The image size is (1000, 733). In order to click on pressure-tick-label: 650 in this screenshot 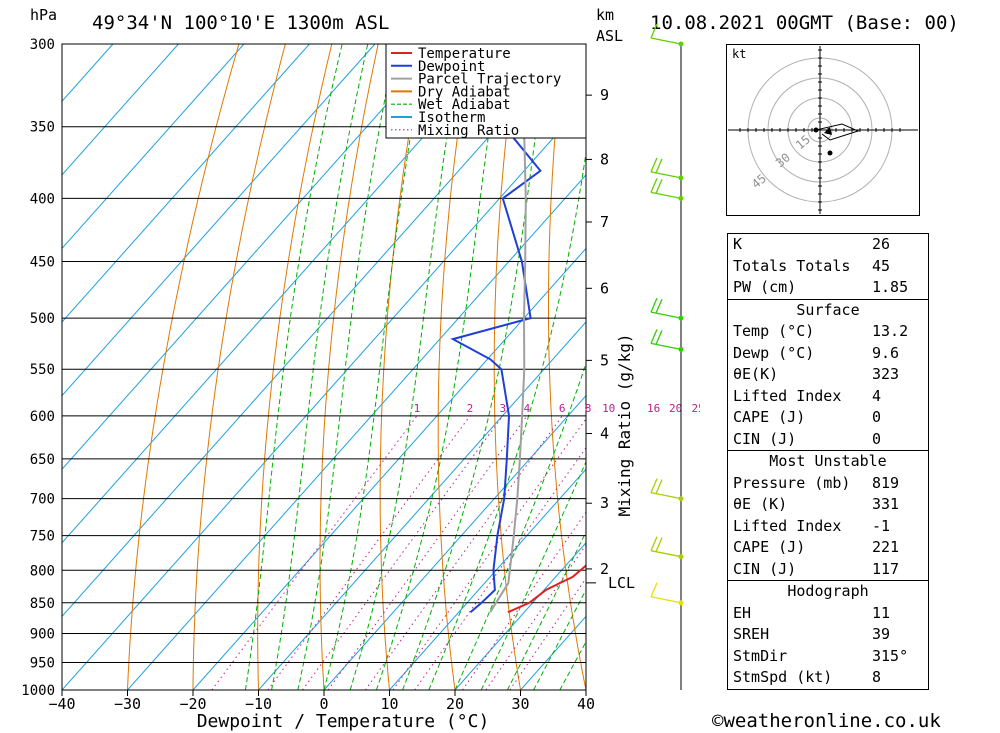, I will do `click(42, 460)`.